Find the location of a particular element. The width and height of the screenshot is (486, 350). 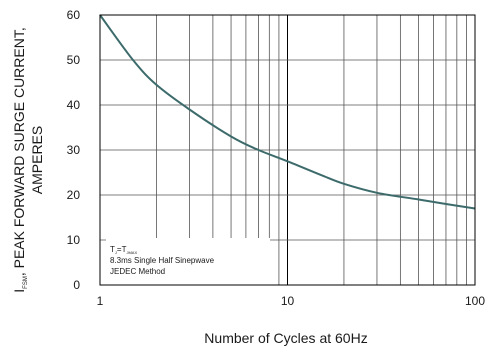

x-tick-label: 1 is located at coordinates (100, 301).